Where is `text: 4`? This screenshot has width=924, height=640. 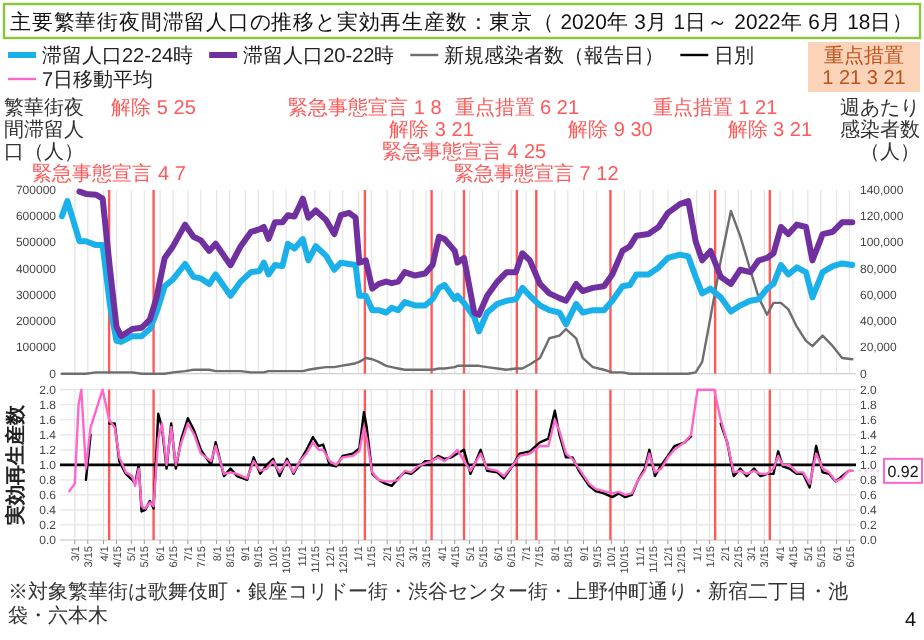
text: 4 is located at coordinates (910, 621).